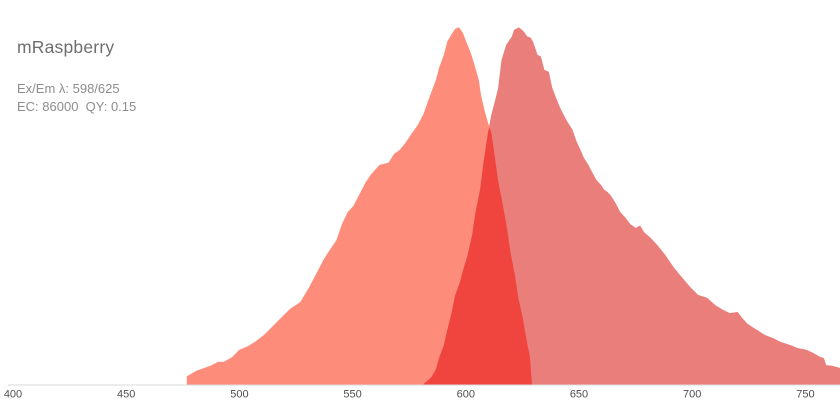  Describe the element at coordinates (692, 395) in the screenshot. I see `x-tick-label: 700` at that location.